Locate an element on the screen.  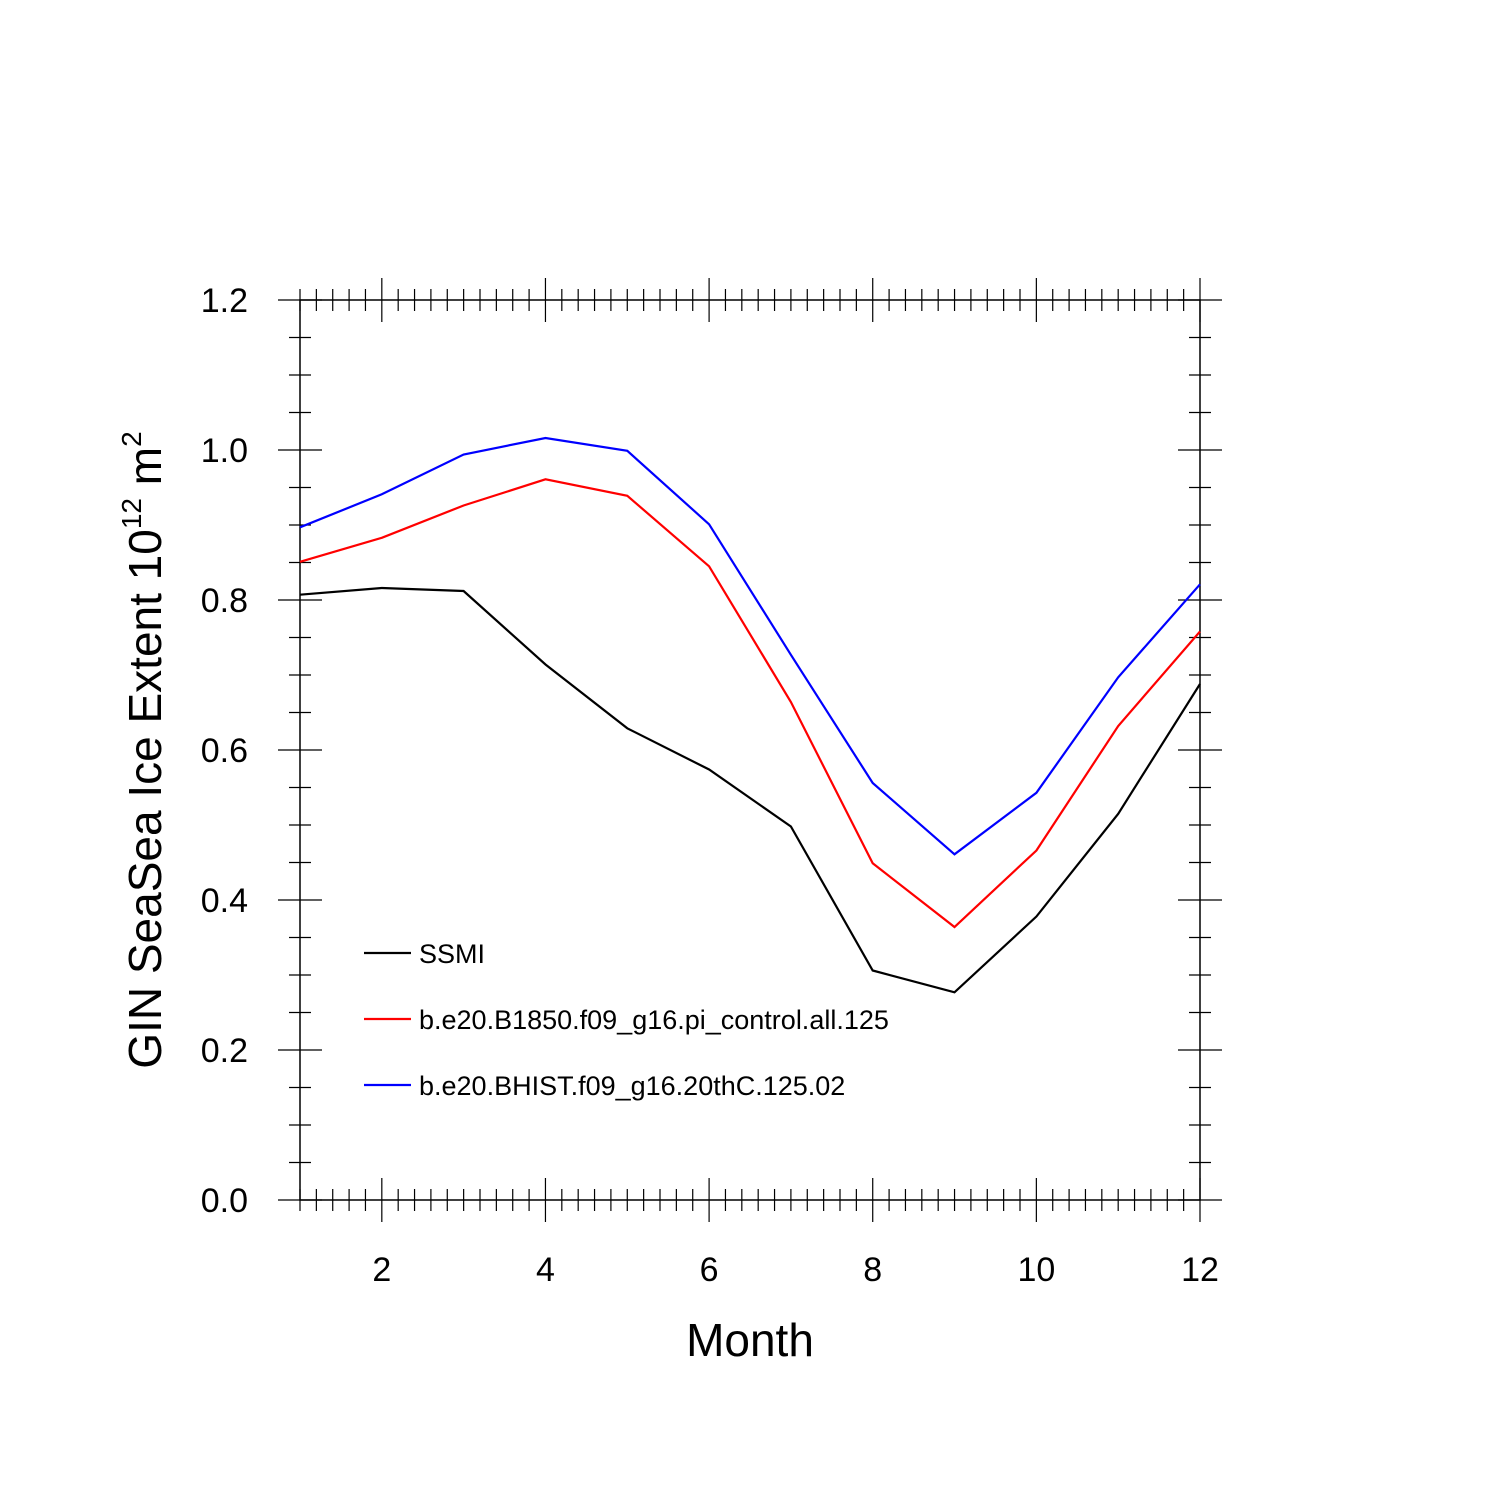
y-tick-label: 0.2 is located at coordinates (224, 1051).